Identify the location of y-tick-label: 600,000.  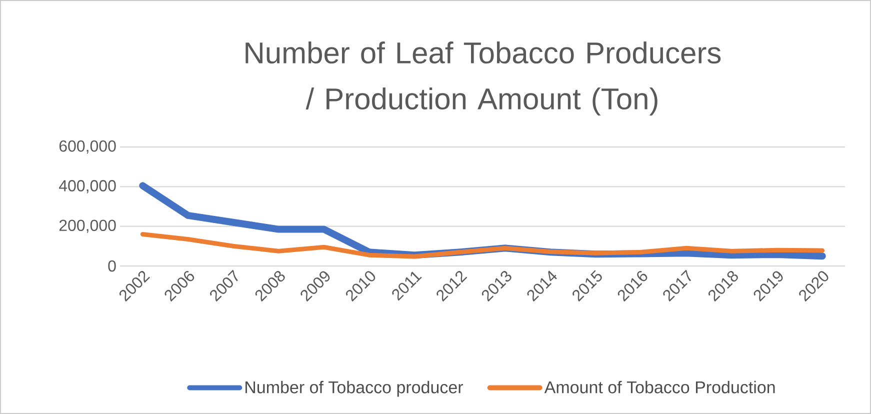
(87, 147).